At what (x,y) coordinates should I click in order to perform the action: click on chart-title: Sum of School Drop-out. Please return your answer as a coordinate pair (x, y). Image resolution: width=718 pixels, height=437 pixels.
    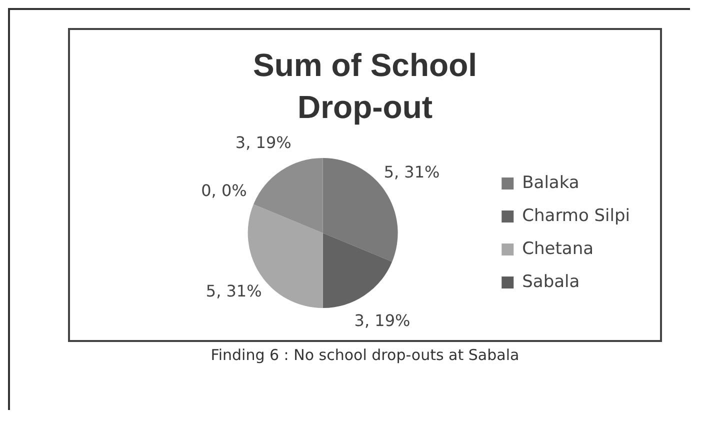
    Looking at the image, I should click on (365, 86).